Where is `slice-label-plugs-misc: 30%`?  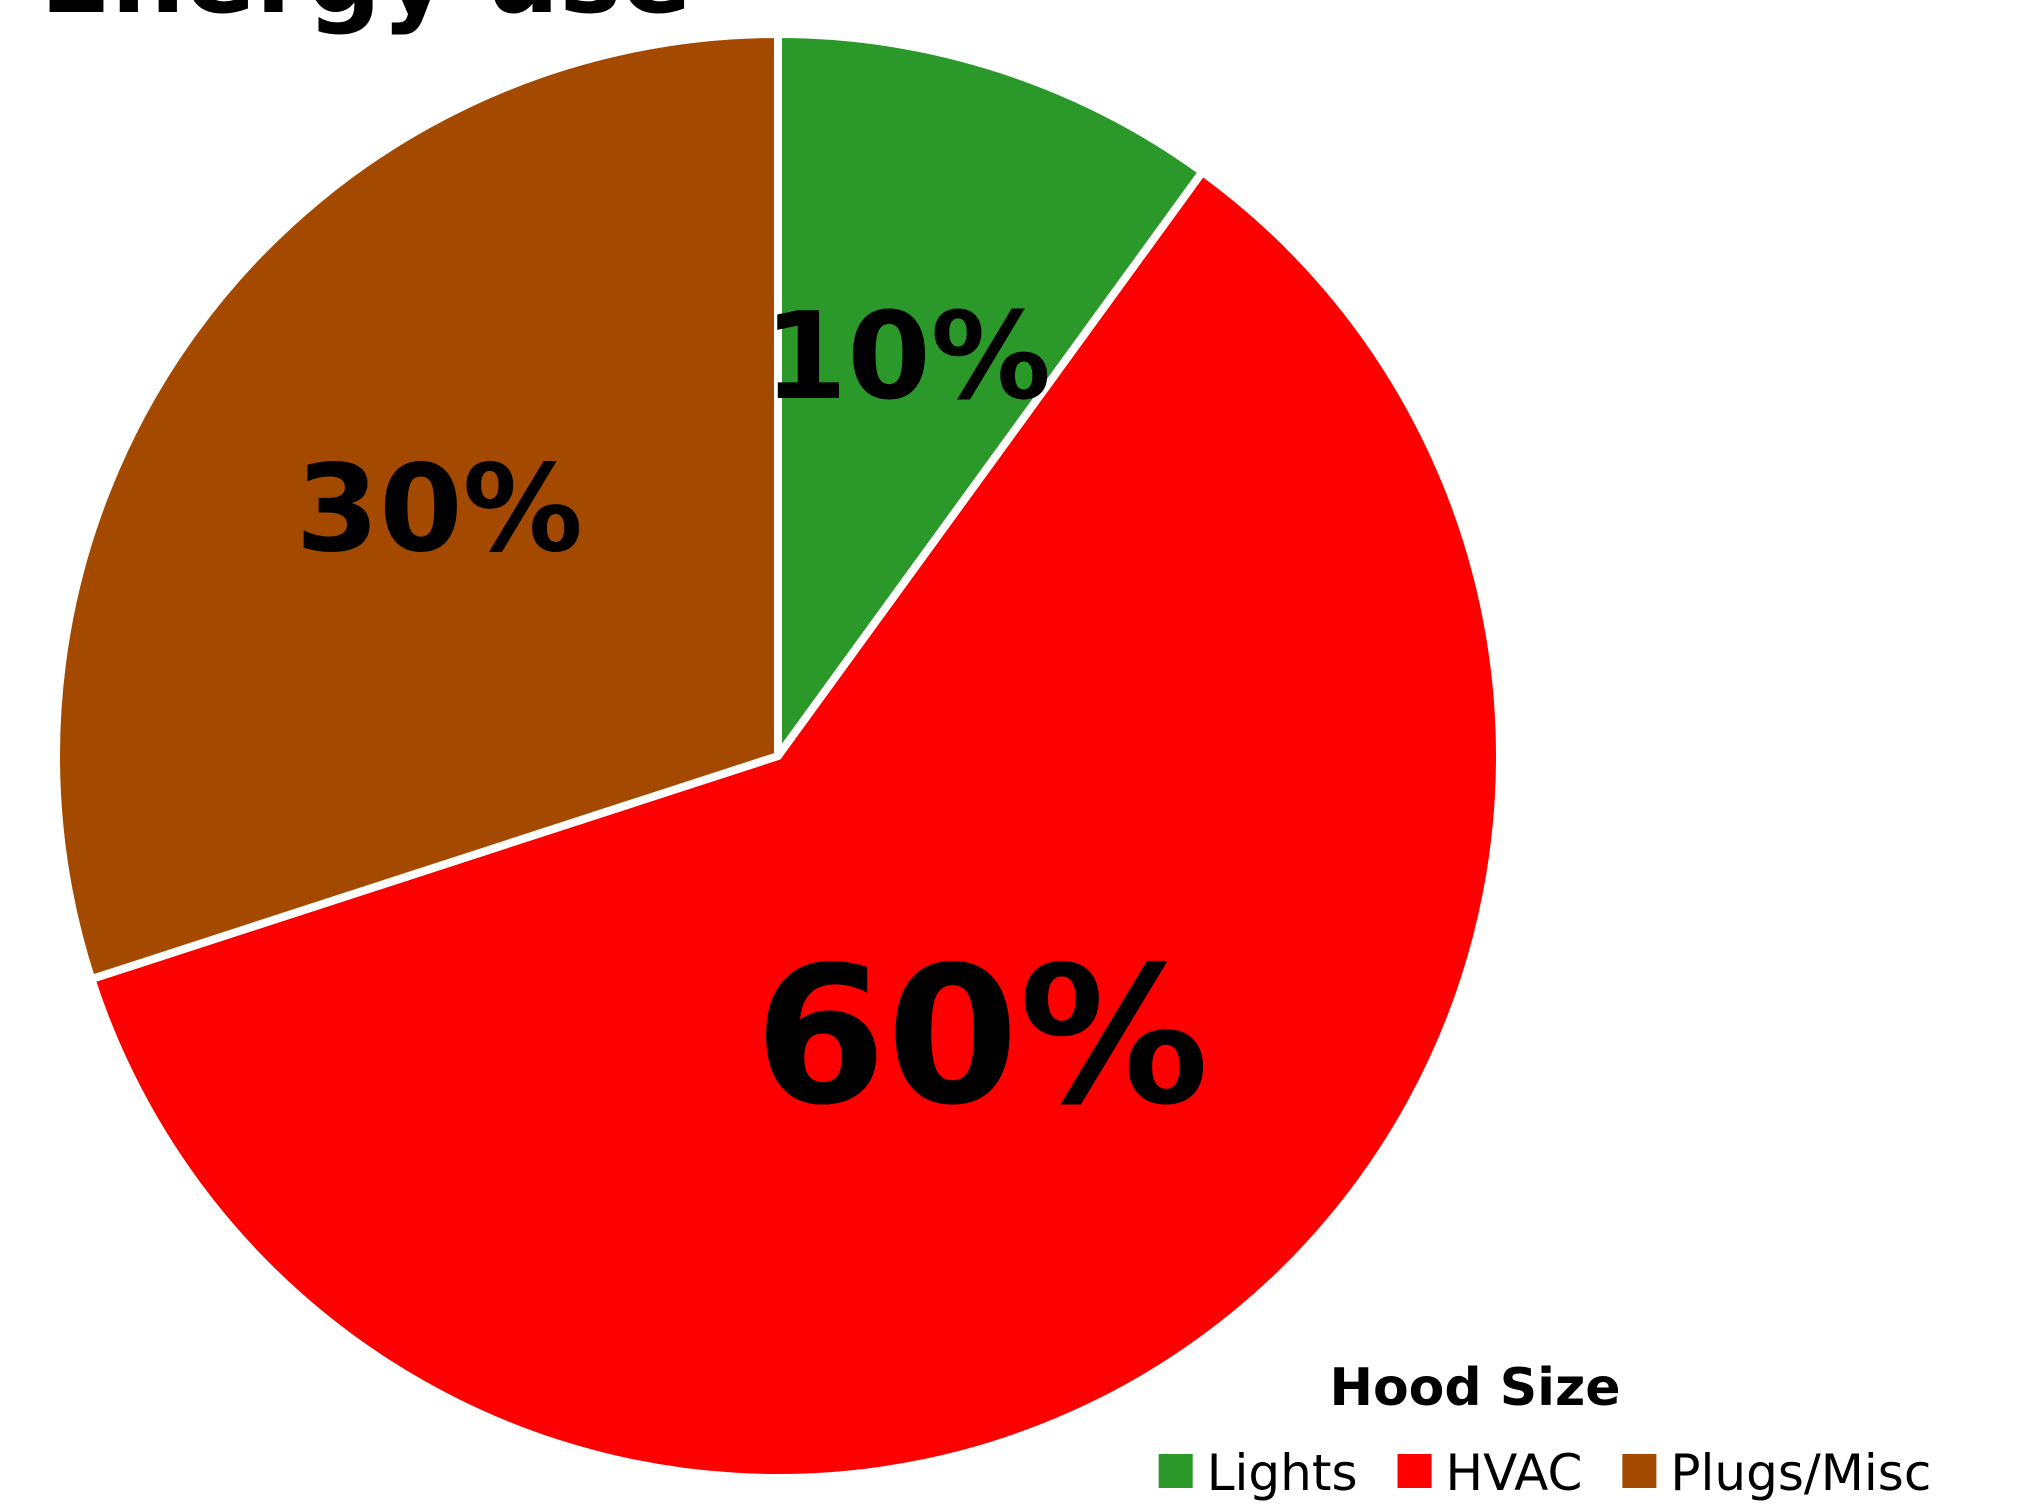
slice-label-plugs-misc: 30% is located at coordinates (439, 509).